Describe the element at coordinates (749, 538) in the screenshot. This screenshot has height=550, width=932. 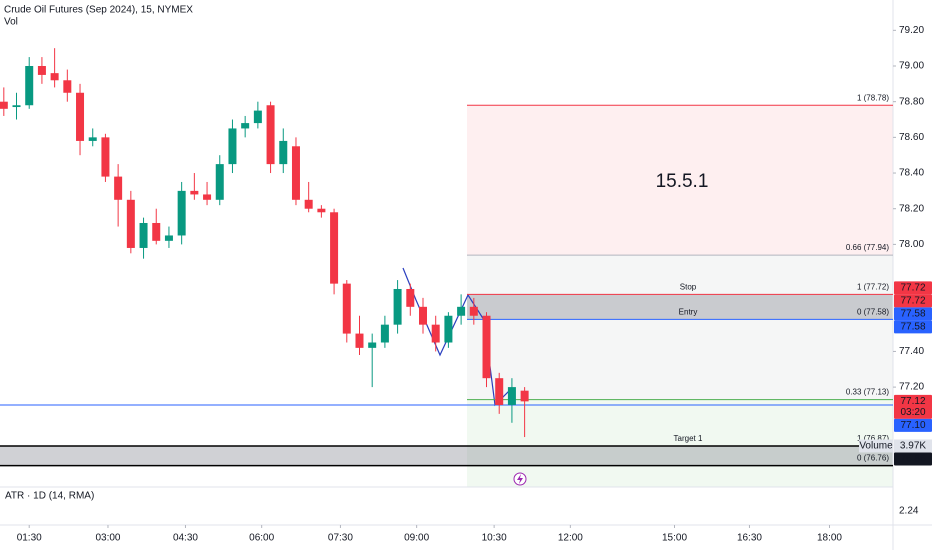
I see `x-tick-label: 16:30` at that location.